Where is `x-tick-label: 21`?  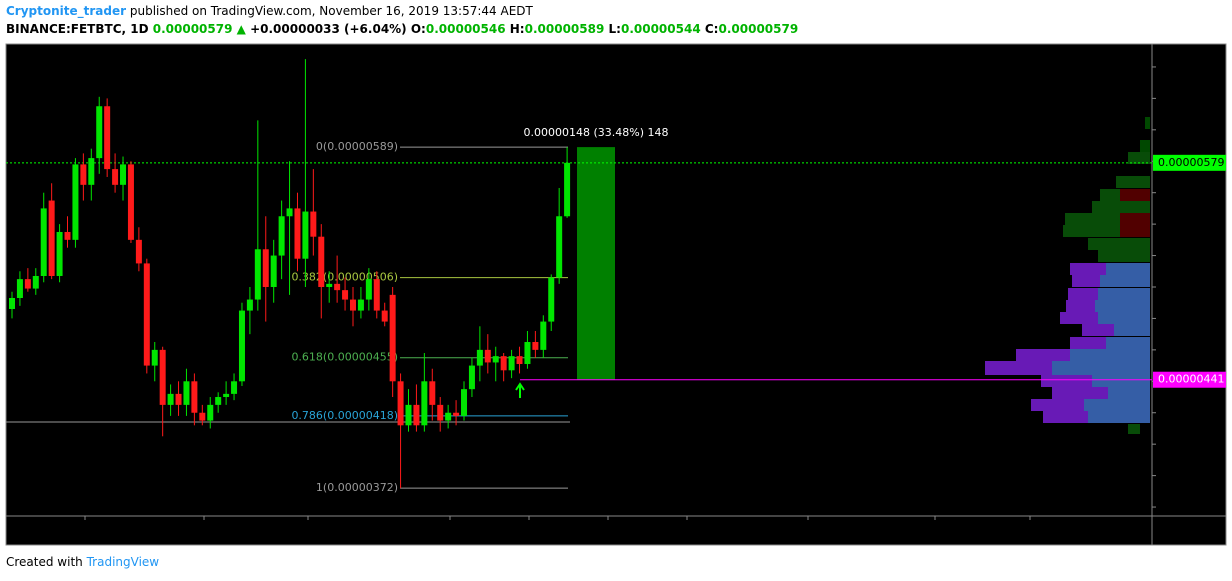
x-tick-label: 21 is located at coordinates (608, 531).